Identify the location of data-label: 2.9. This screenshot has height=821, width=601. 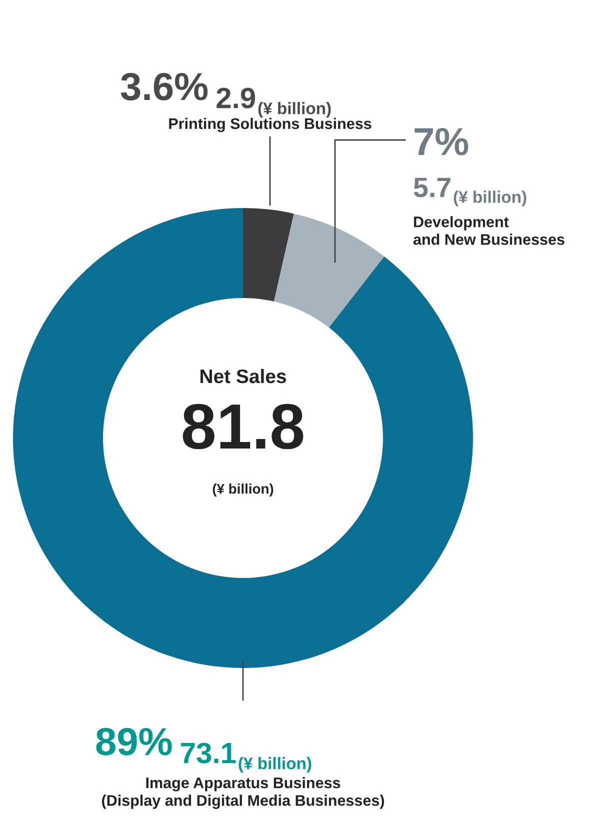
(236, 98).